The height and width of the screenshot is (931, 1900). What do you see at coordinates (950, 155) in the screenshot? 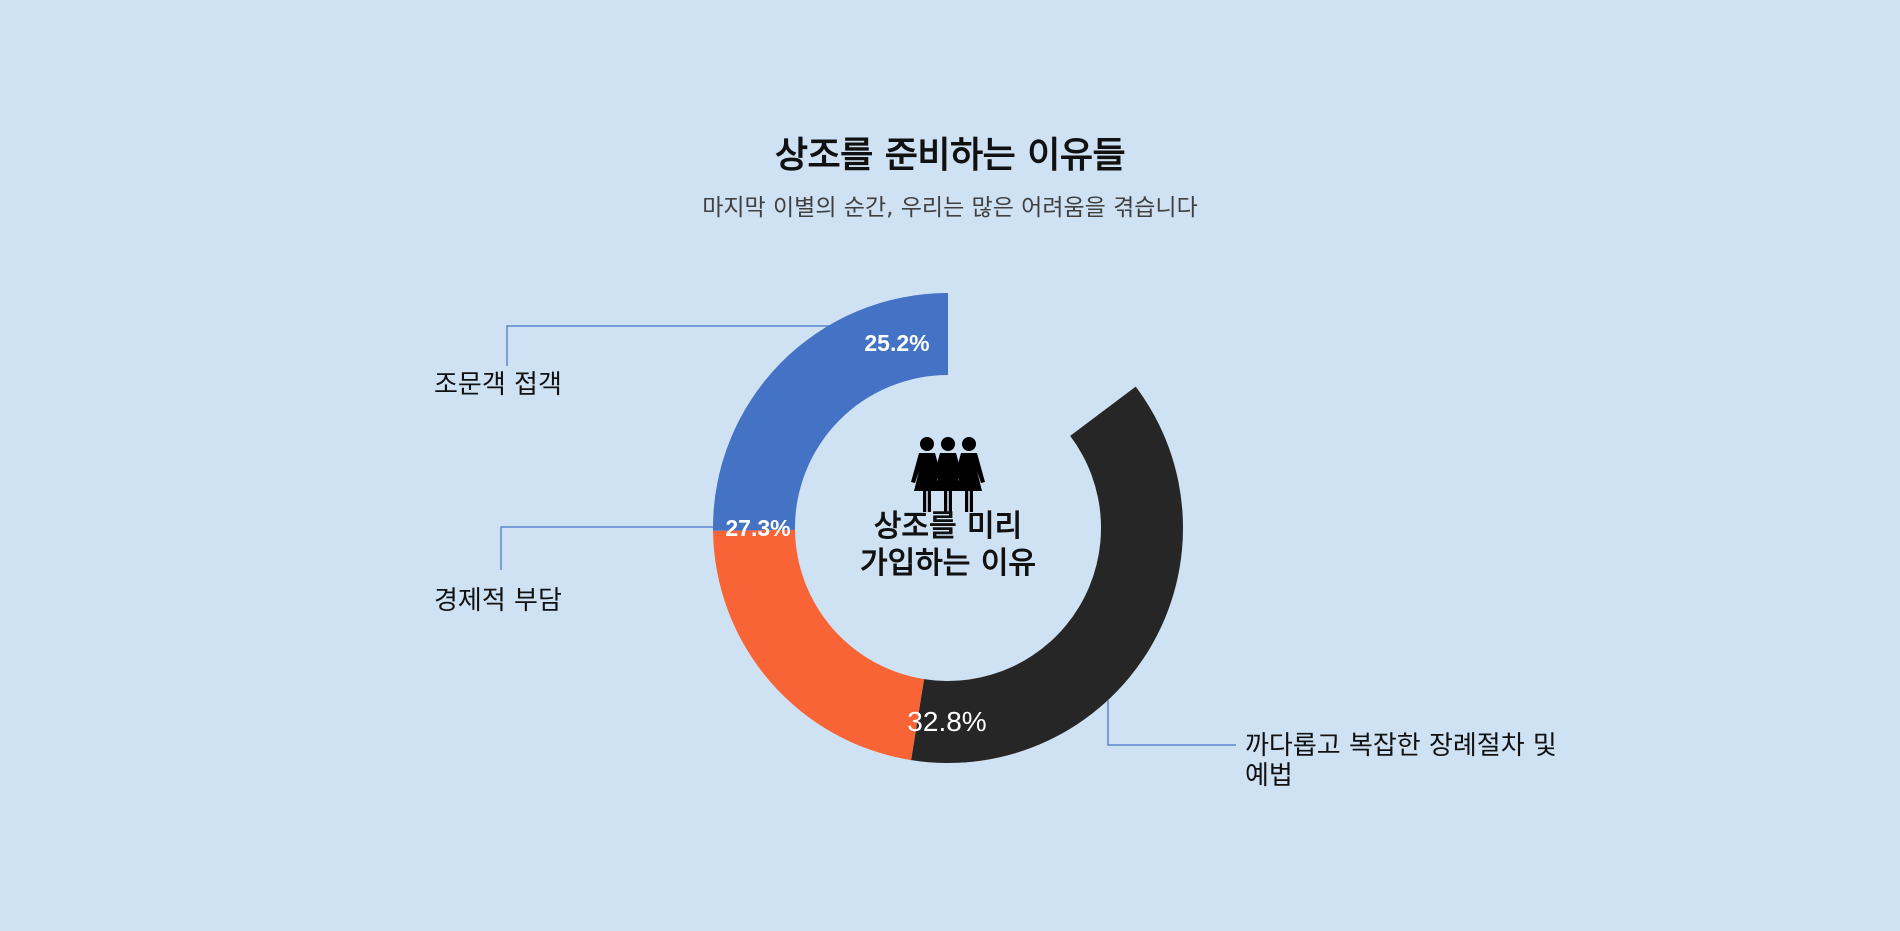
I see `chart-title: 상조를 준비하는 이유들` at bounding box center [950, 155].